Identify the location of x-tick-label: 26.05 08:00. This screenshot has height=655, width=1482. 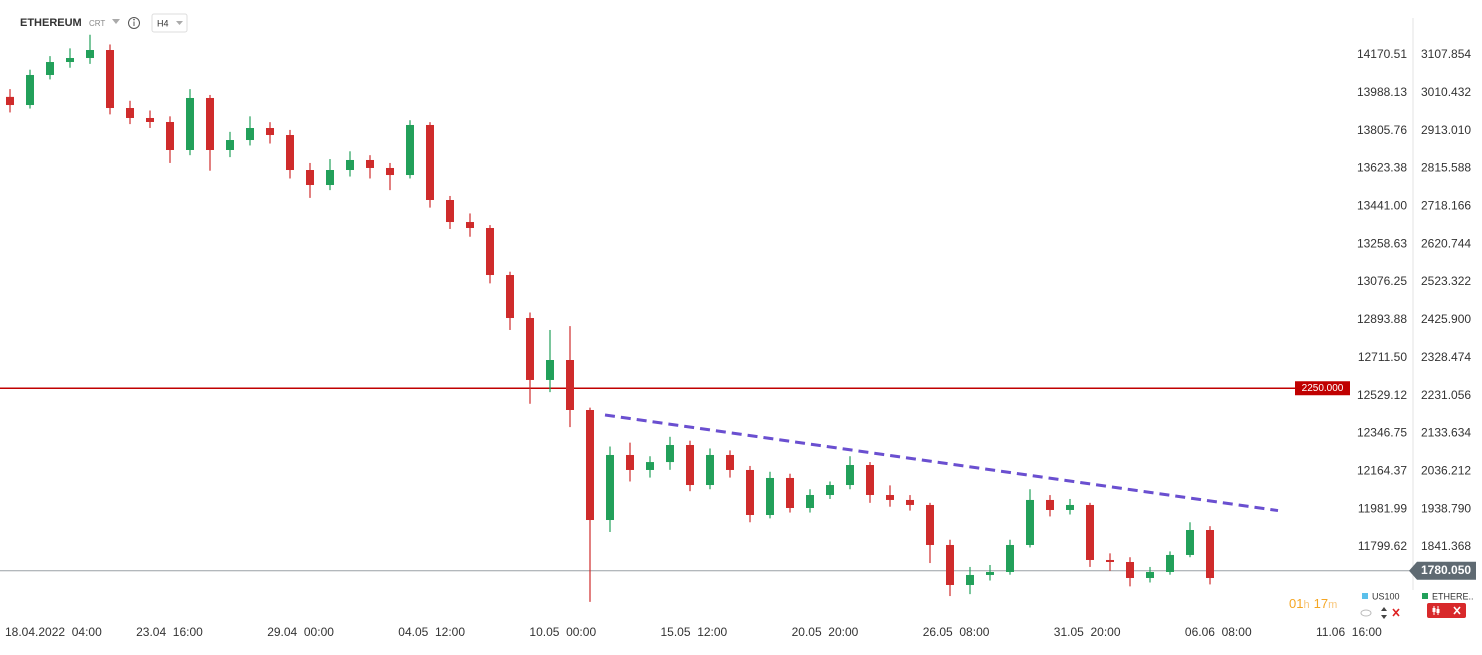
(956, 632).